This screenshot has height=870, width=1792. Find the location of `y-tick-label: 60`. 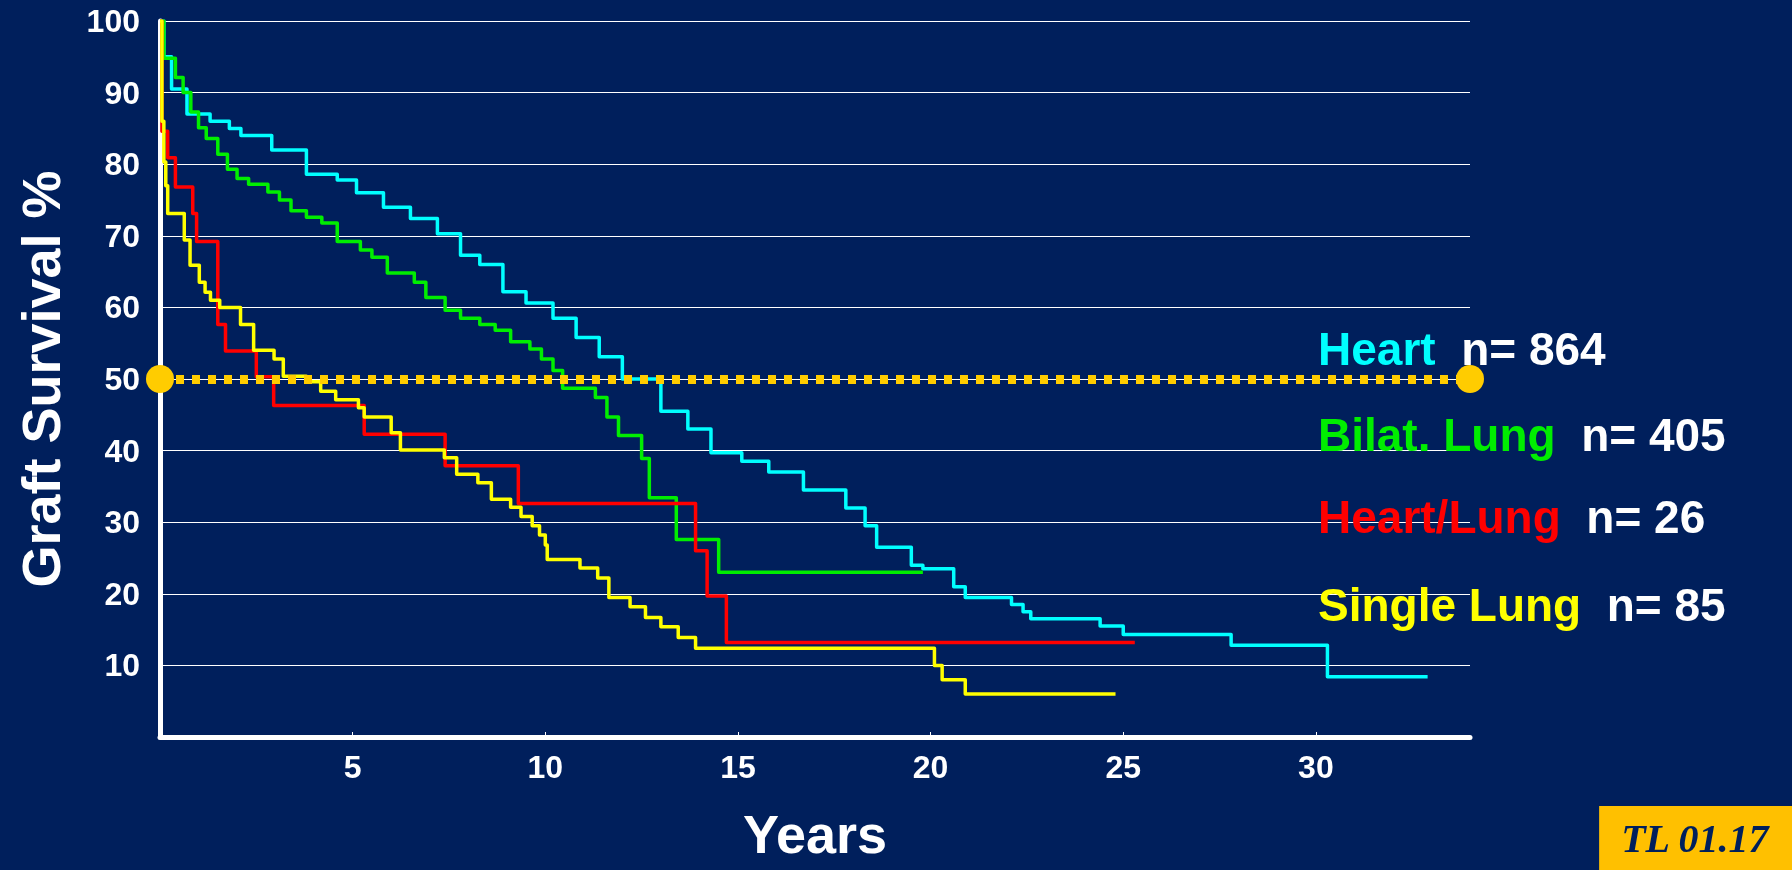

y-tick-label: 60 is located at coordinates (122, 307).